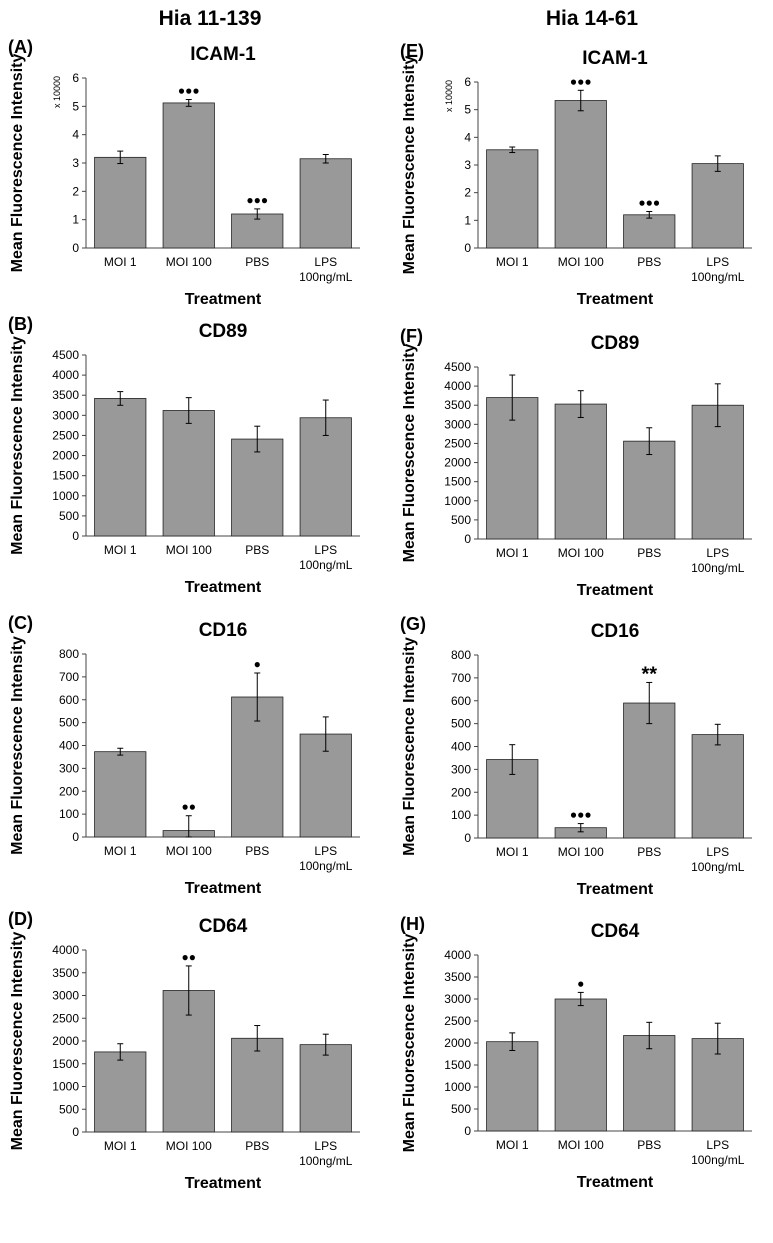  What do you see at coordinates (75, 163) in the screenshot?
I see `y-tick-label: 3` at bounding box center [75, 163].